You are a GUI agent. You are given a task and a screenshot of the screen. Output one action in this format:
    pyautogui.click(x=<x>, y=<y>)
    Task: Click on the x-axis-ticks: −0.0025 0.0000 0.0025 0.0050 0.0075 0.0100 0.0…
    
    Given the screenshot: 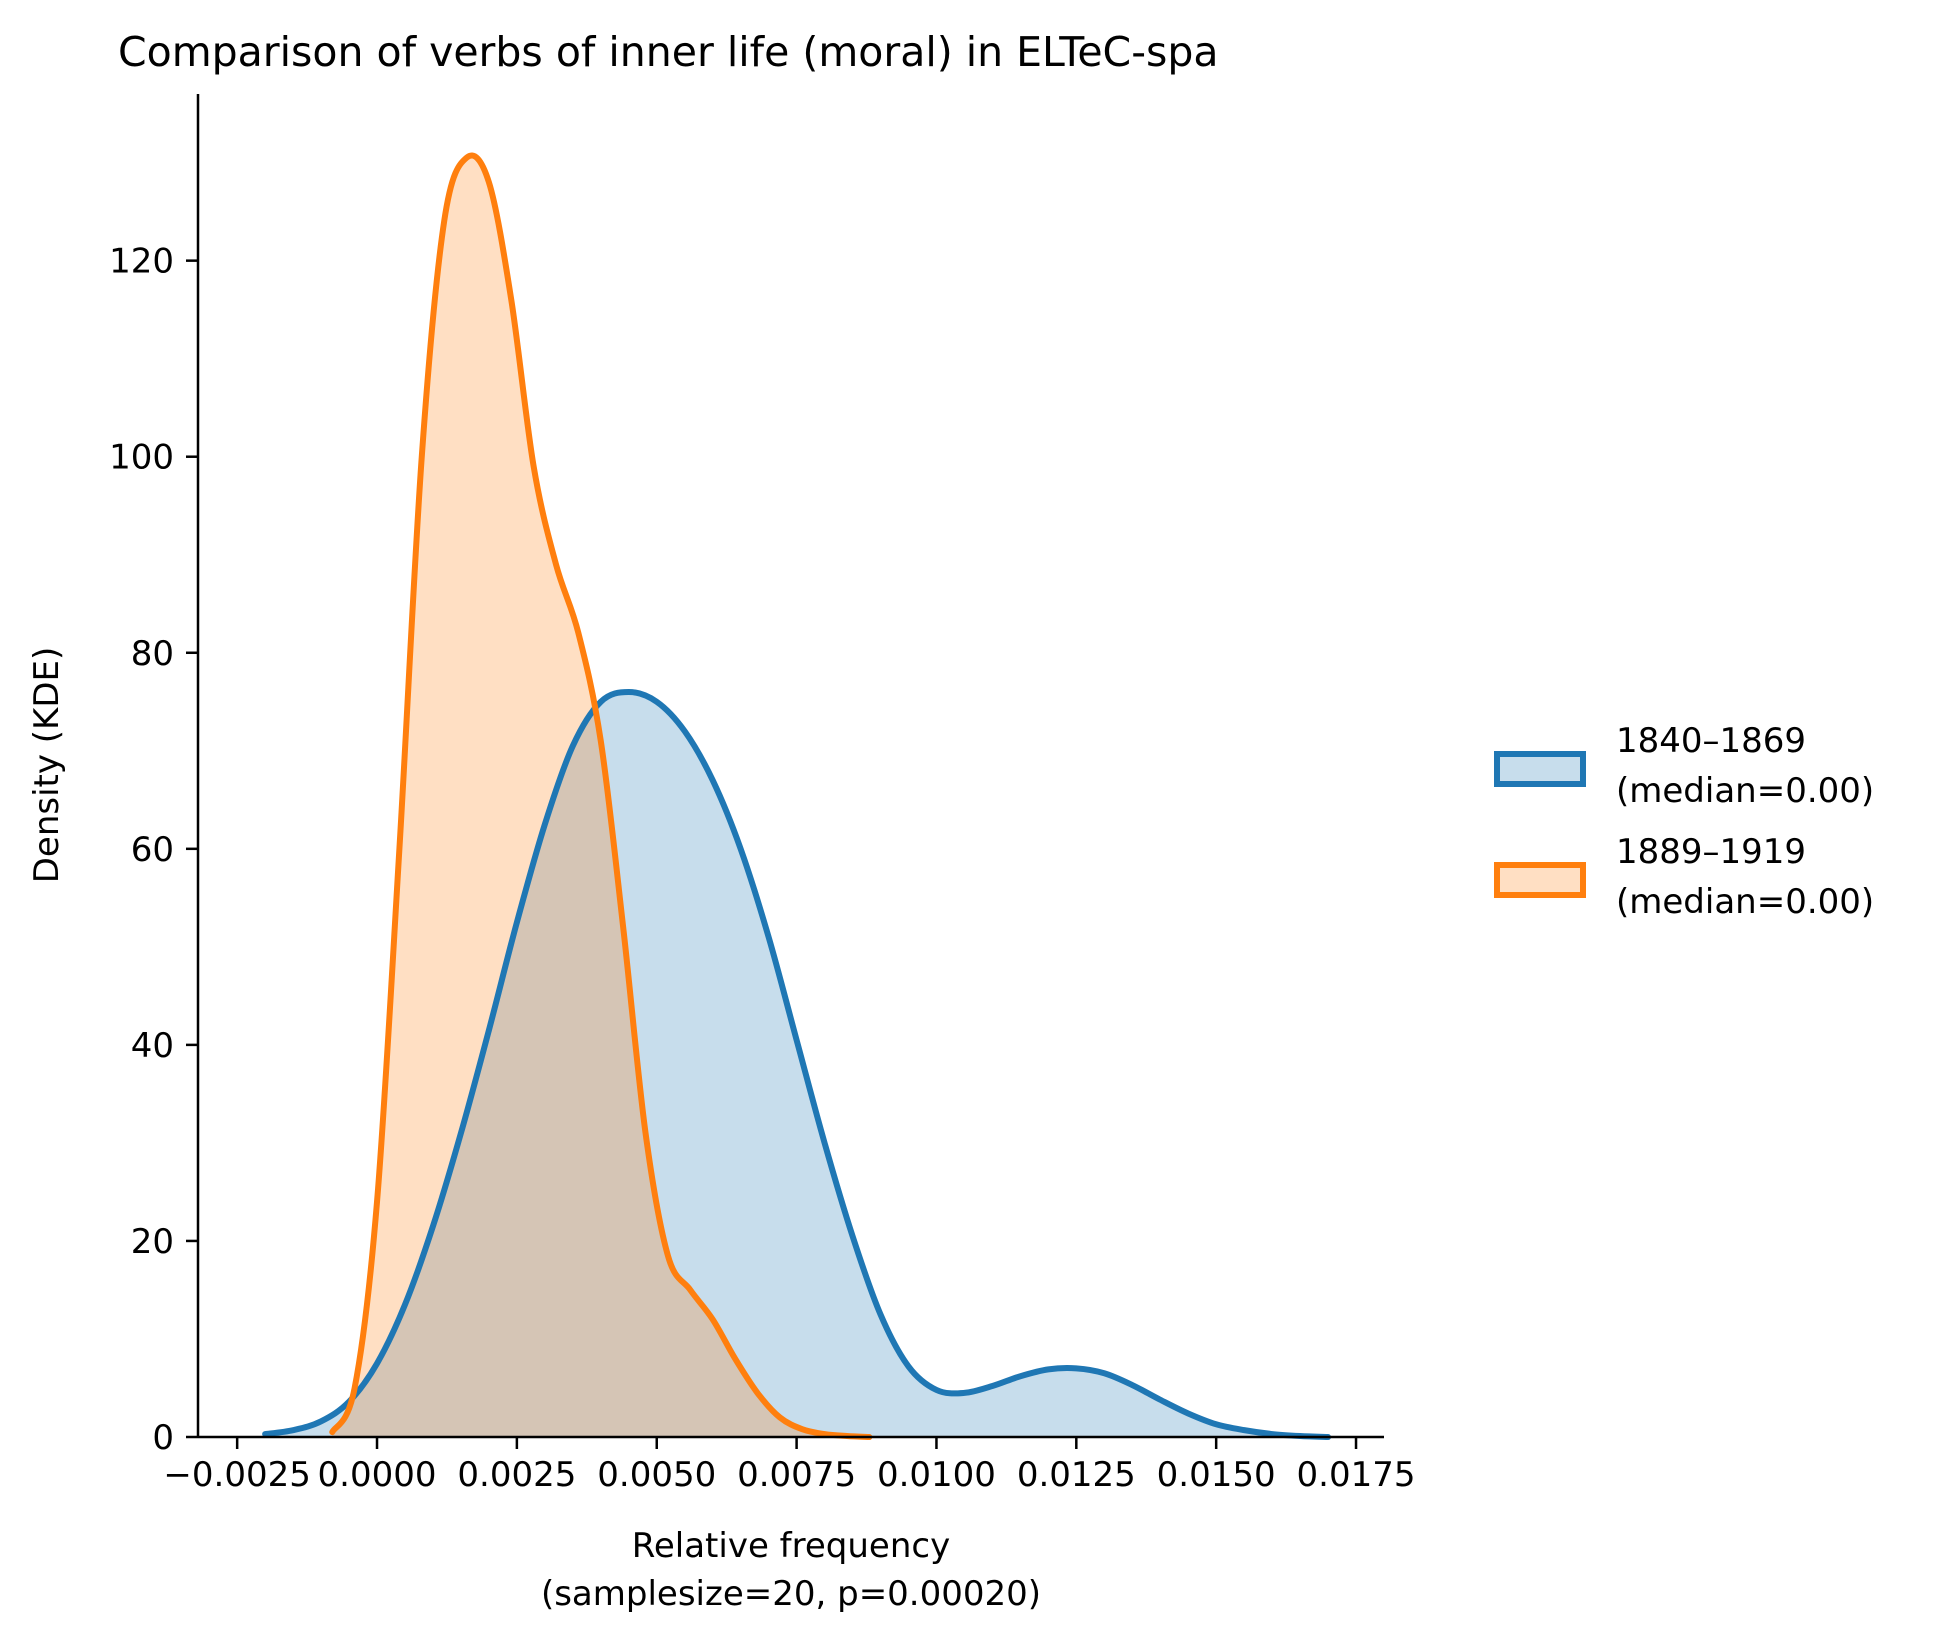 What is the action you would take?
    pyautogui.click(x=789, y=1466)
    